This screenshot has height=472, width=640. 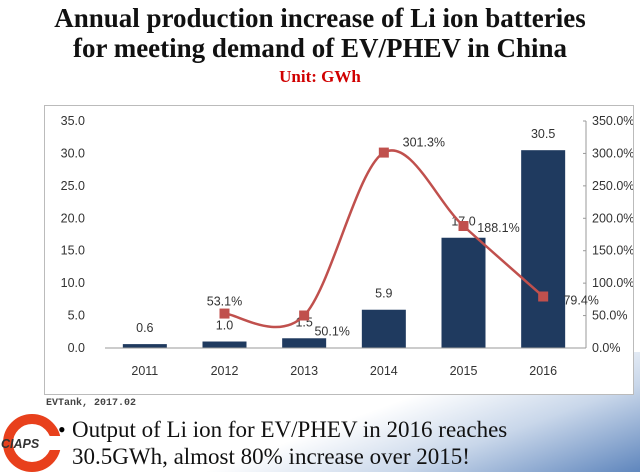 I want to click on bar-2011, so click(x=144, y=346).